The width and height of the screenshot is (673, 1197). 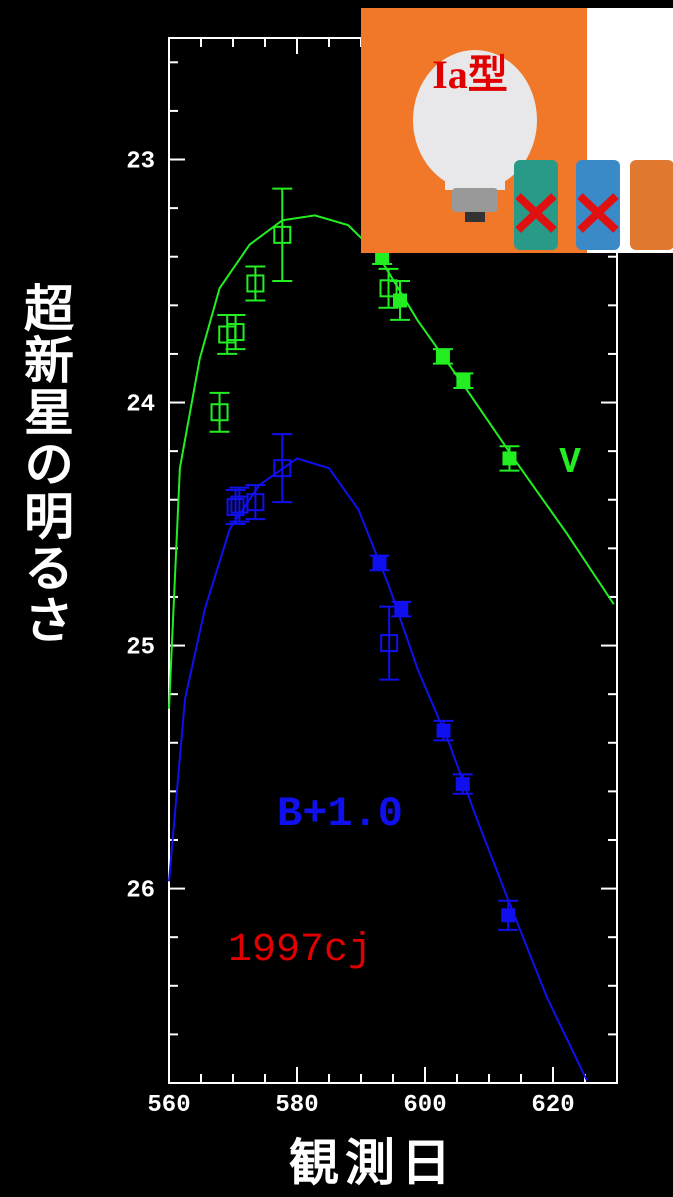 What do you see at coordinates (300, 950) in the screenshot?
I see `annotation: 1997cj` at bounding box center [300, 950].